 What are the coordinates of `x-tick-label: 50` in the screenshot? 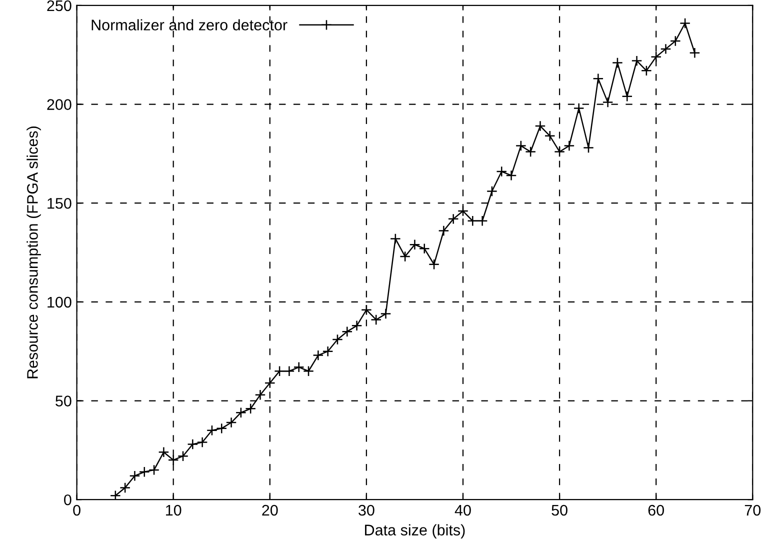 It's located at (560, 510).